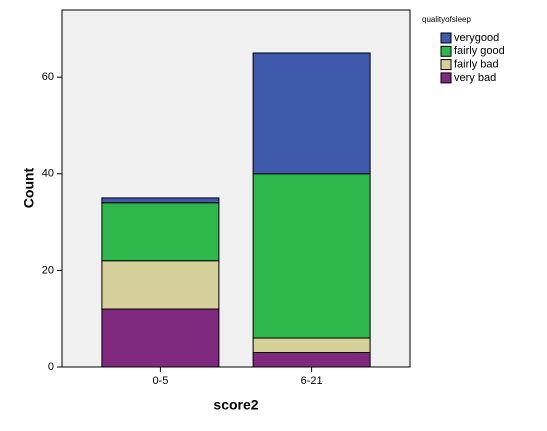  I want to click on x-tick-label: 0-5, so click(160, 381).